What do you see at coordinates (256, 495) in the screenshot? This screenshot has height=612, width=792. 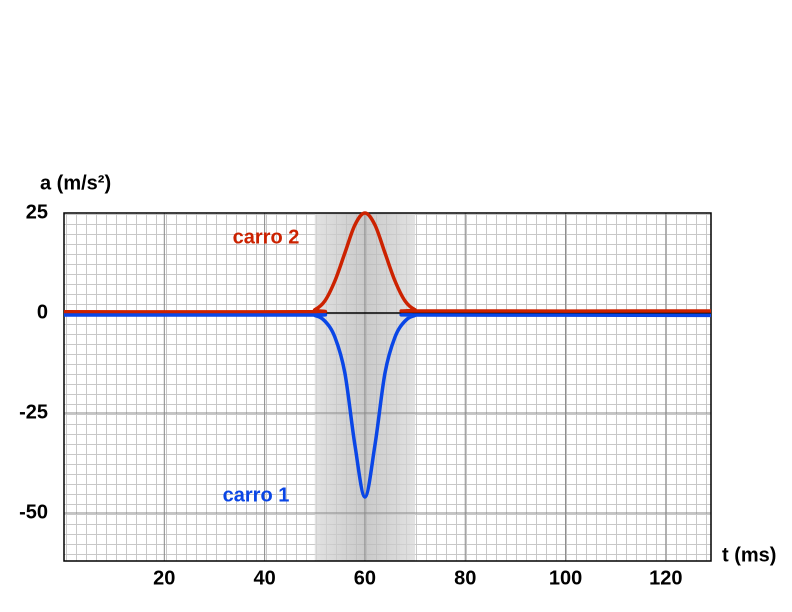 I see `series-label: carro 1` at bounding box center [256, 495].